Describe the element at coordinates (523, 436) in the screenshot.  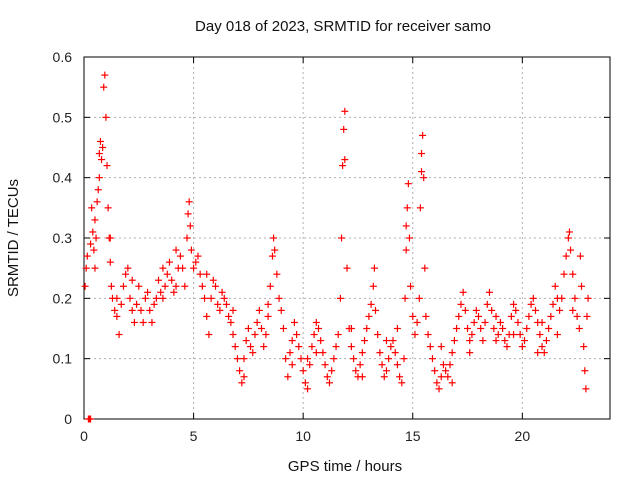
I see `x-tick-label: 20` at that location.